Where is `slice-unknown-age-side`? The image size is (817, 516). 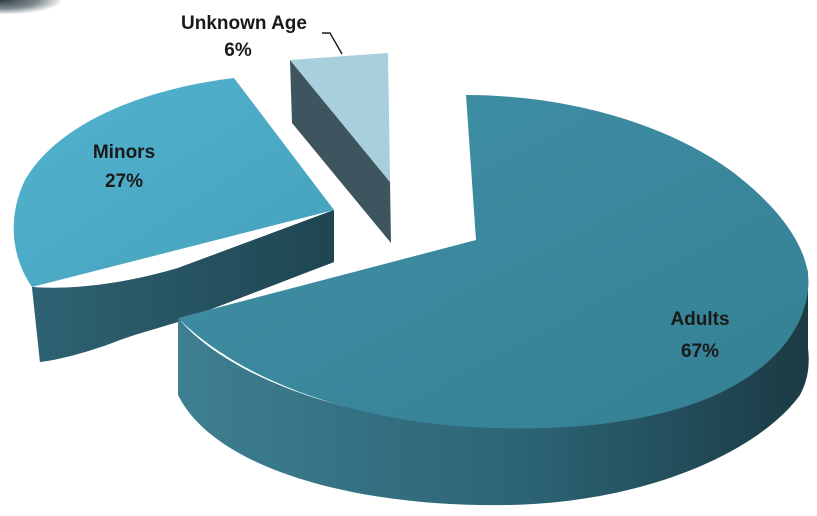
slice-unknown-age-side is located at coordinates (340, 151).